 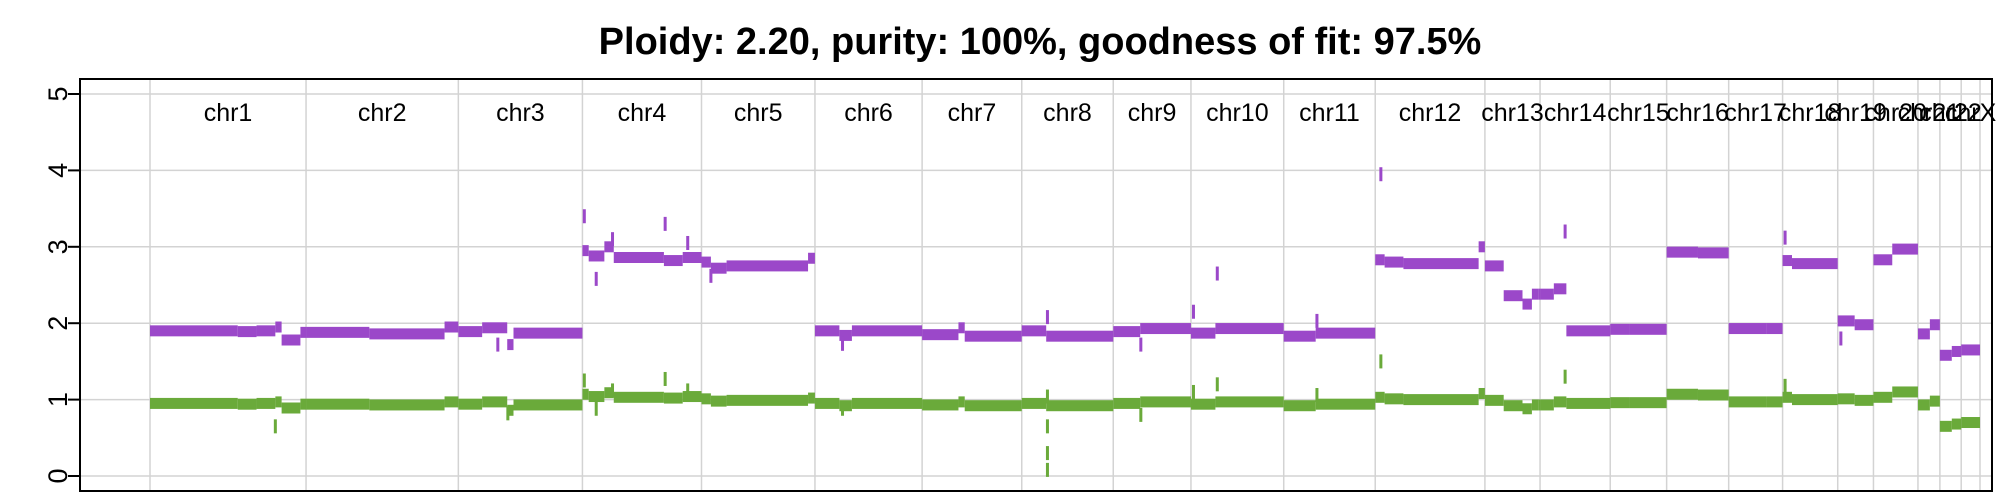 I want to click on y-tick-label: 0, so click(x=58, y=475).